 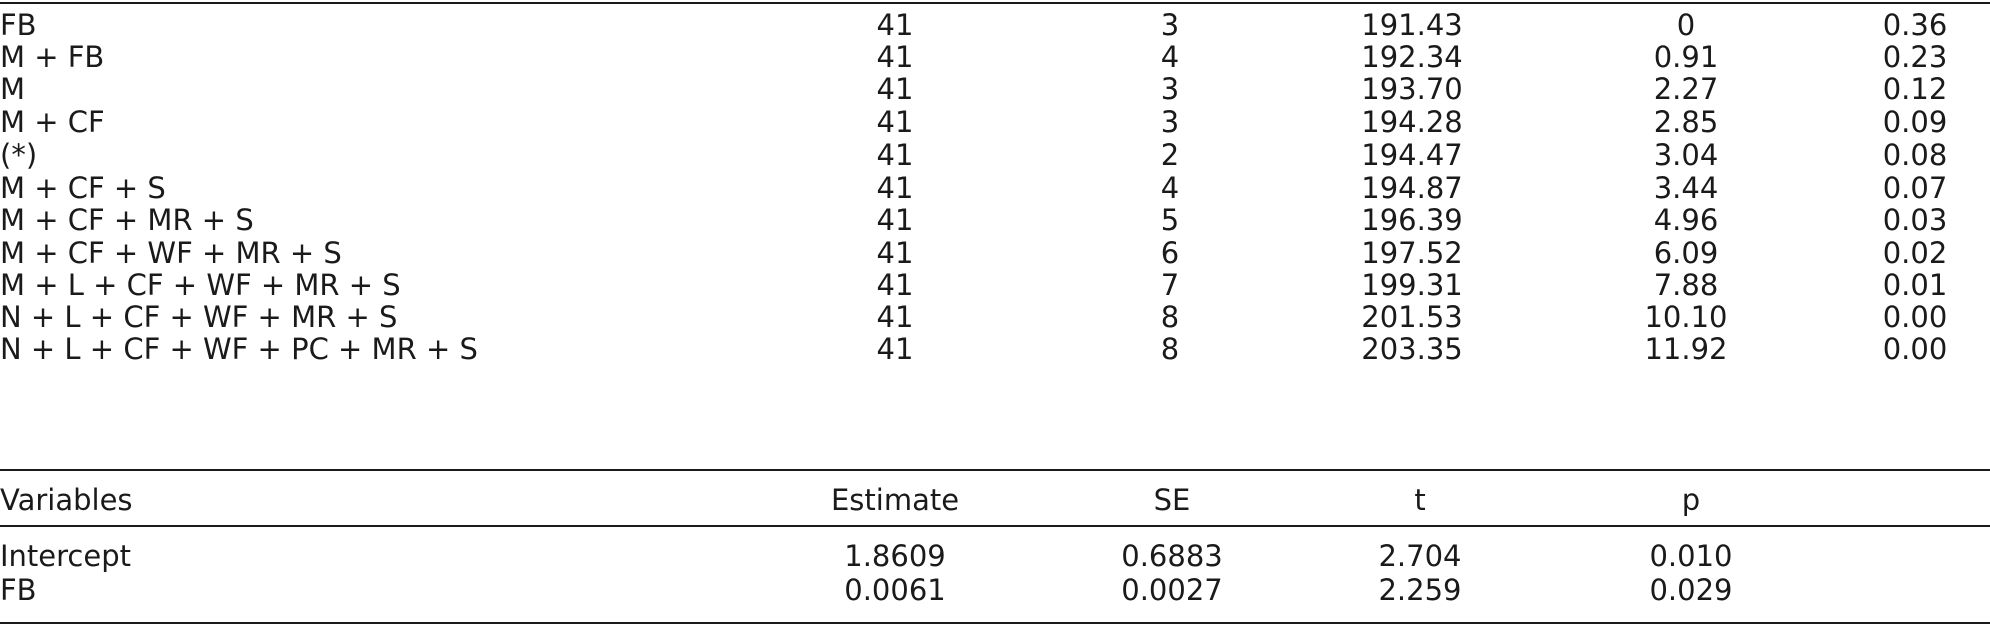 What do you see at coordinates (1172, 500) in the screenshot?
I see `header-se: SE` at bounding box center [1172, 500].